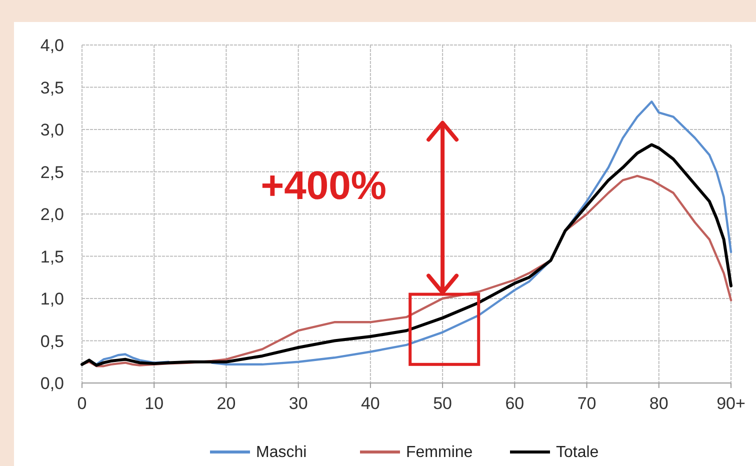 The height and width of the screenshot is (466, 756). I want to click on x-tick-label: 90+, so click(731, 403).